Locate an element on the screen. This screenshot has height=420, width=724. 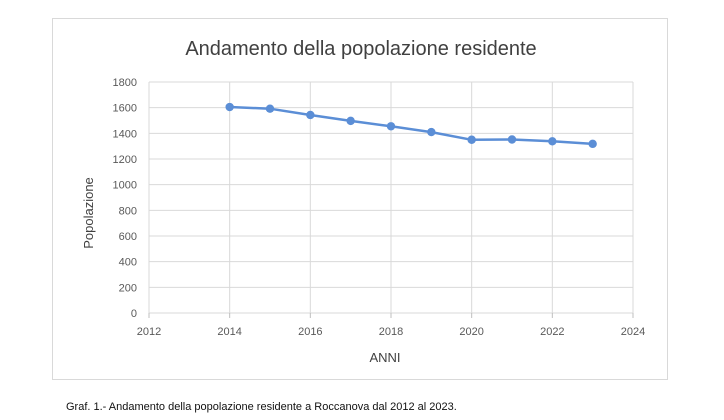
x-tick-label: 2016 is located at coordinates (310, 332).